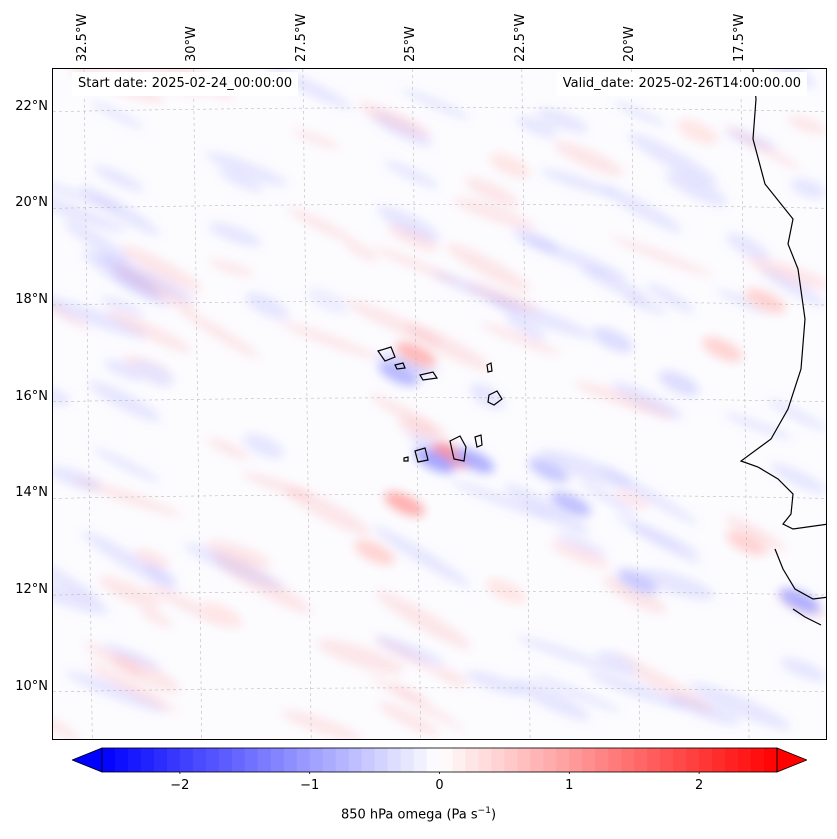 This screenshot has width=837, height=839. What do you see at coordinates (409, 815) in the screenshot?
I see `colorbar-label-text: 850 hPa omega (Pa s` at bounding box center [409, 815].